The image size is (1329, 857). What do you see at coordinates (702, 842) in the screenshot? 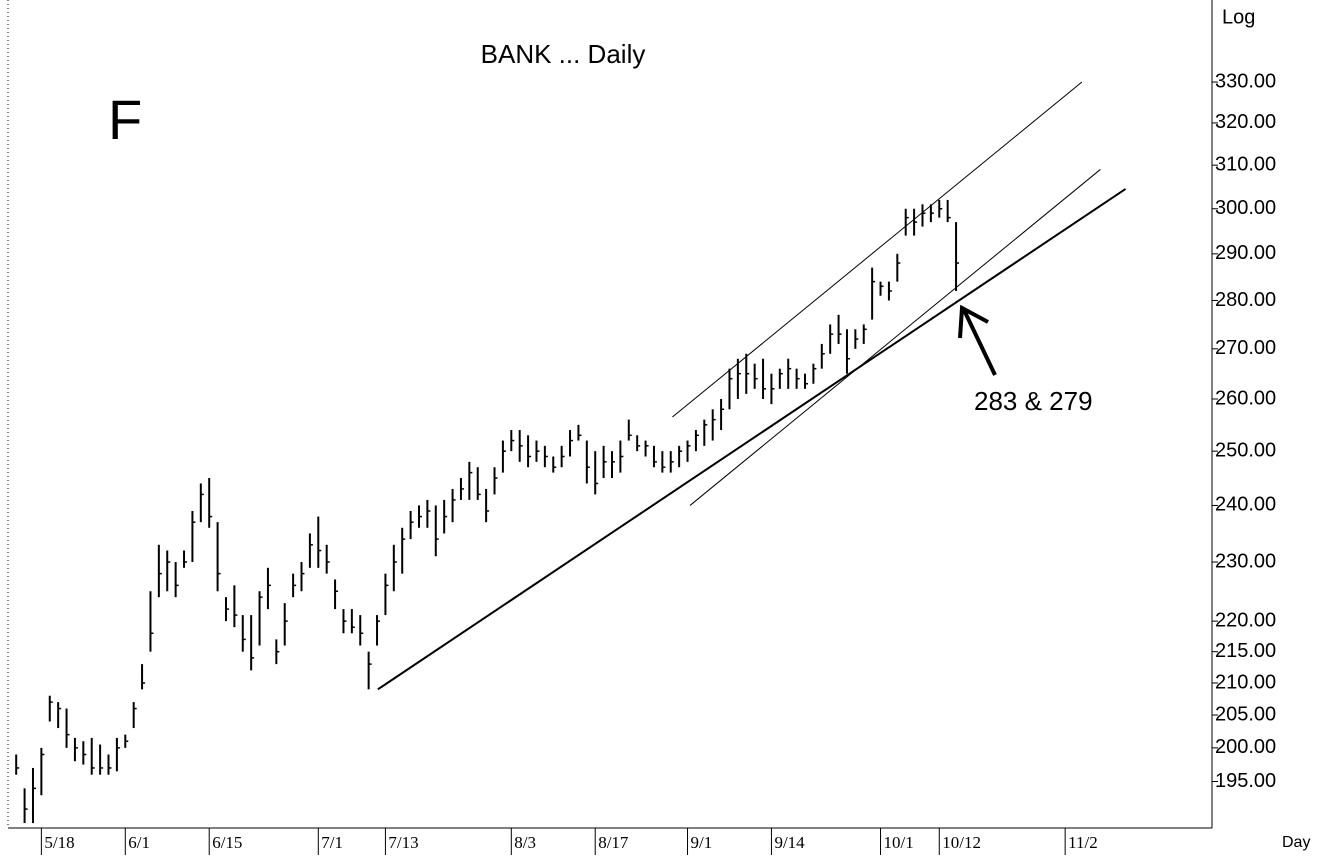
I see `x-tick-label: 9/1` at bounding box center [702, 842].